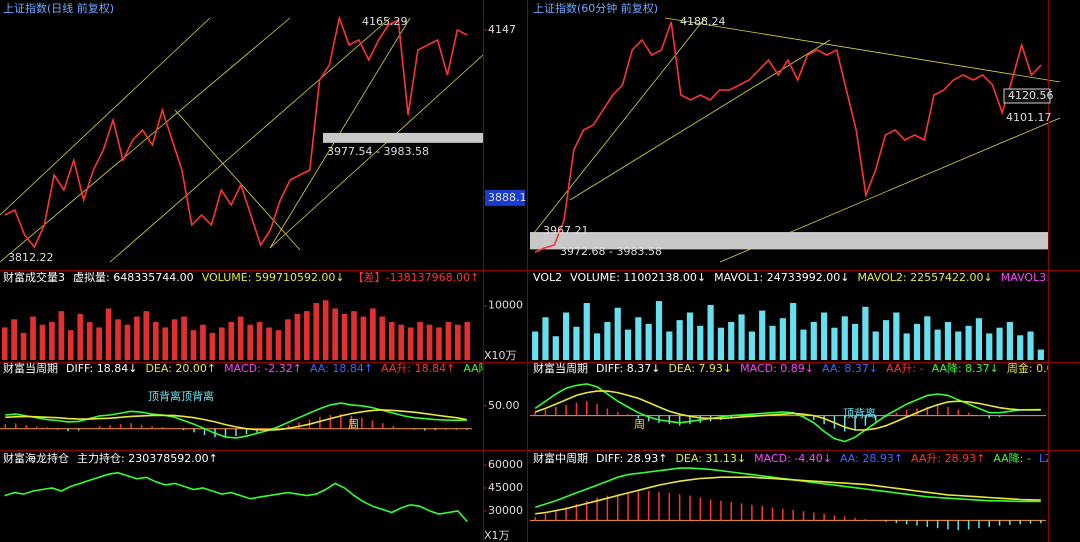  I want to click on header-text: 【差】-138137968.00↑, so click(416, 277).